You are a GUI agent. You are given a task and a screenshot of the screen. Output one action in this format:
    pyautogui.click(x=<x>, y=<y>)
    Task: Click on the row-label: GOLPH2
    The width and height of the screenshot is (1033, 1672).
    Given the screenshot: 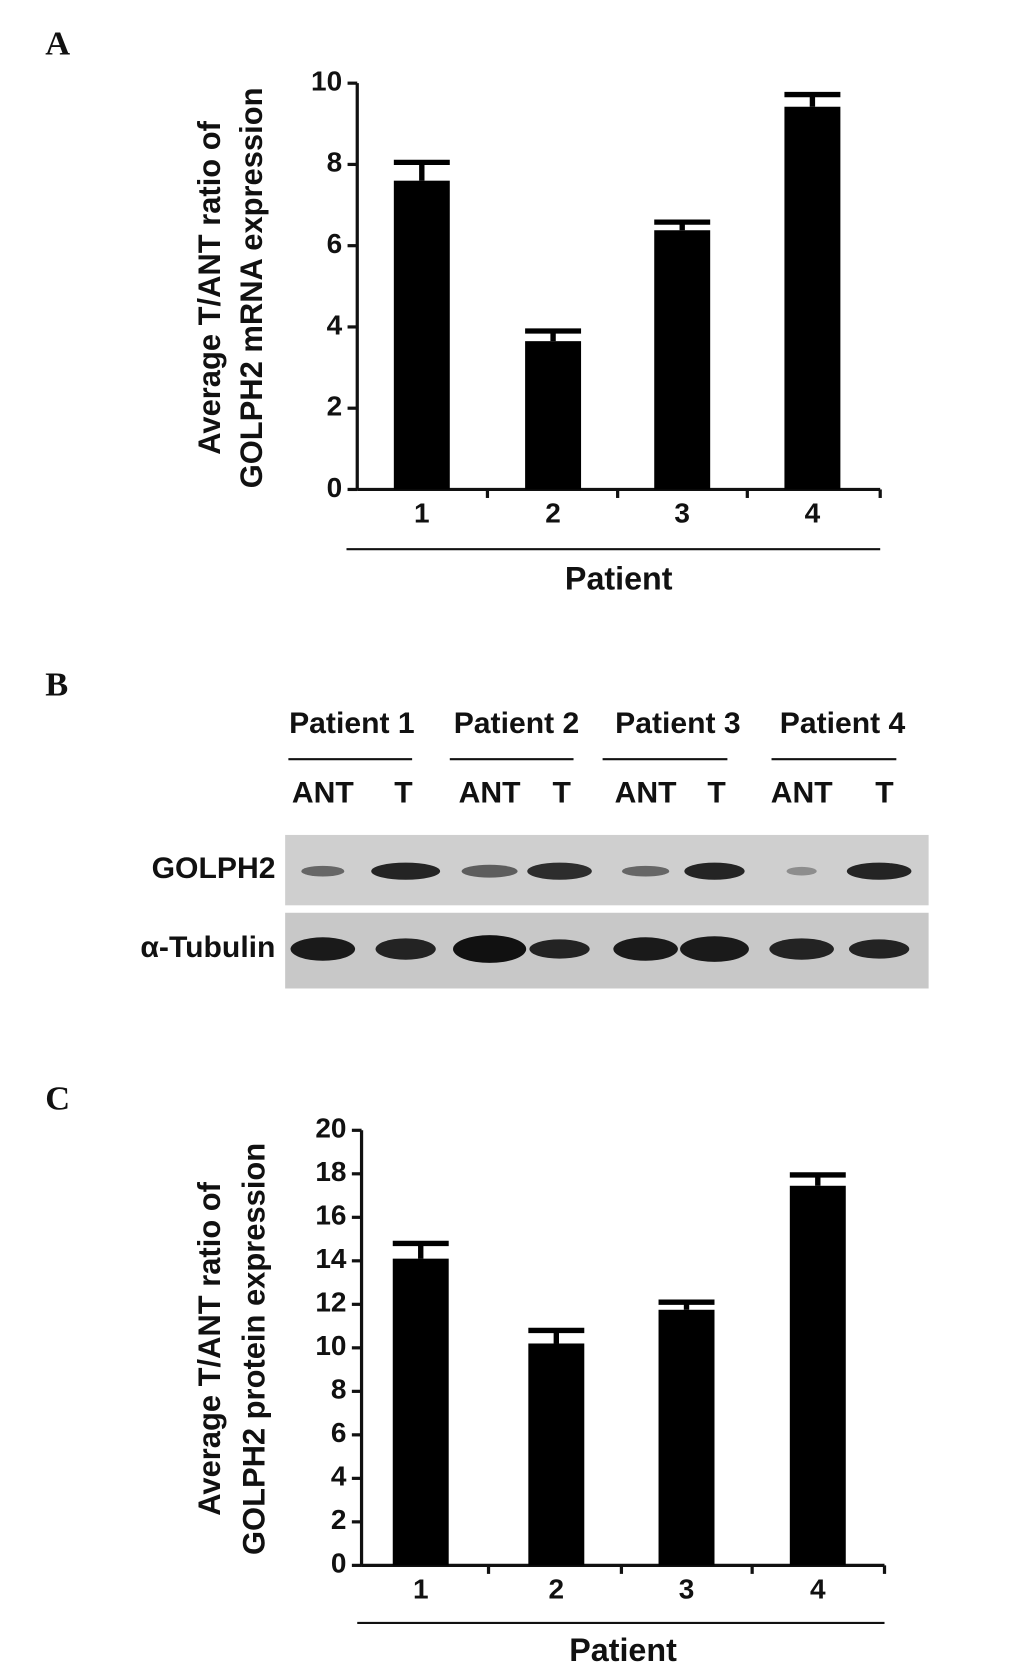 What is the action you would take?
    pyautogui.click(x=214, y=868)
    